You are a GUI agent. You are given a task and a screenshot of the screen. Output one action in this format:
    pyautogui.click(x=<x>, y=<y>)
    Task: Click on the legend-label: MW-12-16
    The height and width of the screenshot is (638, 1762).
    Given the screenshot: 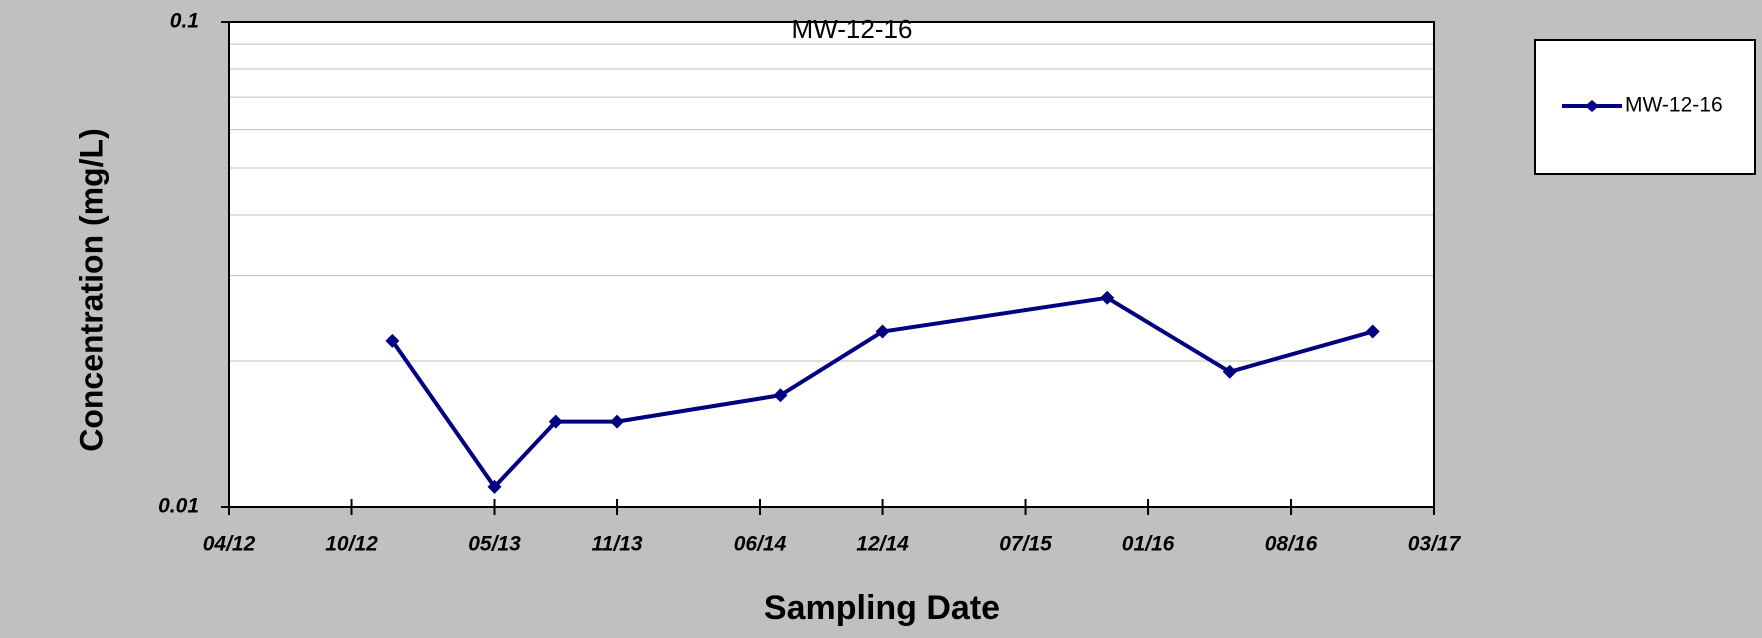 What is the action you would take?
    pyautogui.click(x=1674, y=105)
    